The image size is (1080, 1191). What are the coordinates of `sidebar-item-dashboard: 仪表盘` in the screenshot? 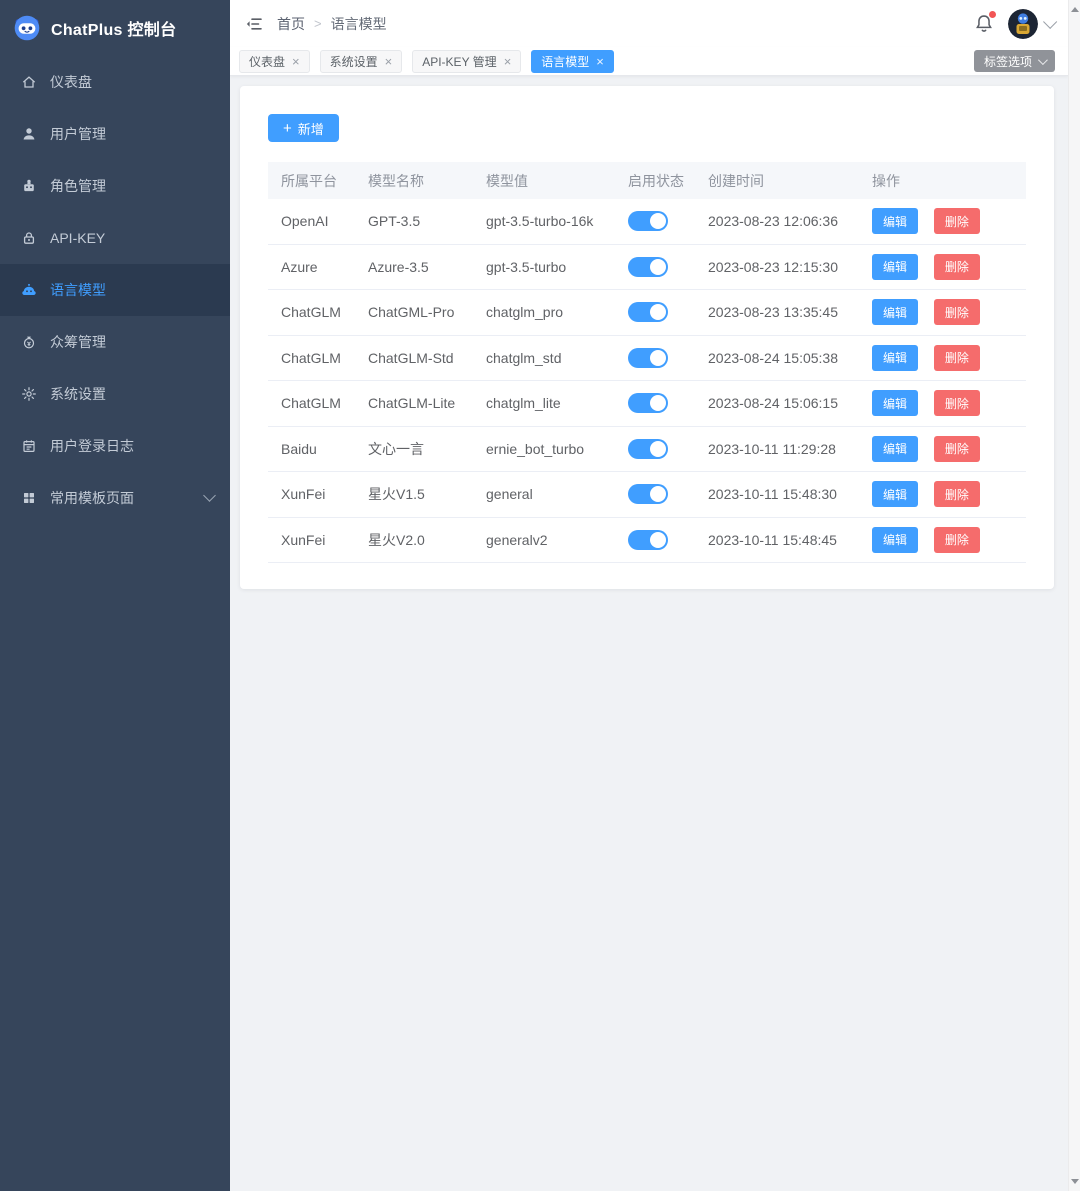 It's located at (115, 82).